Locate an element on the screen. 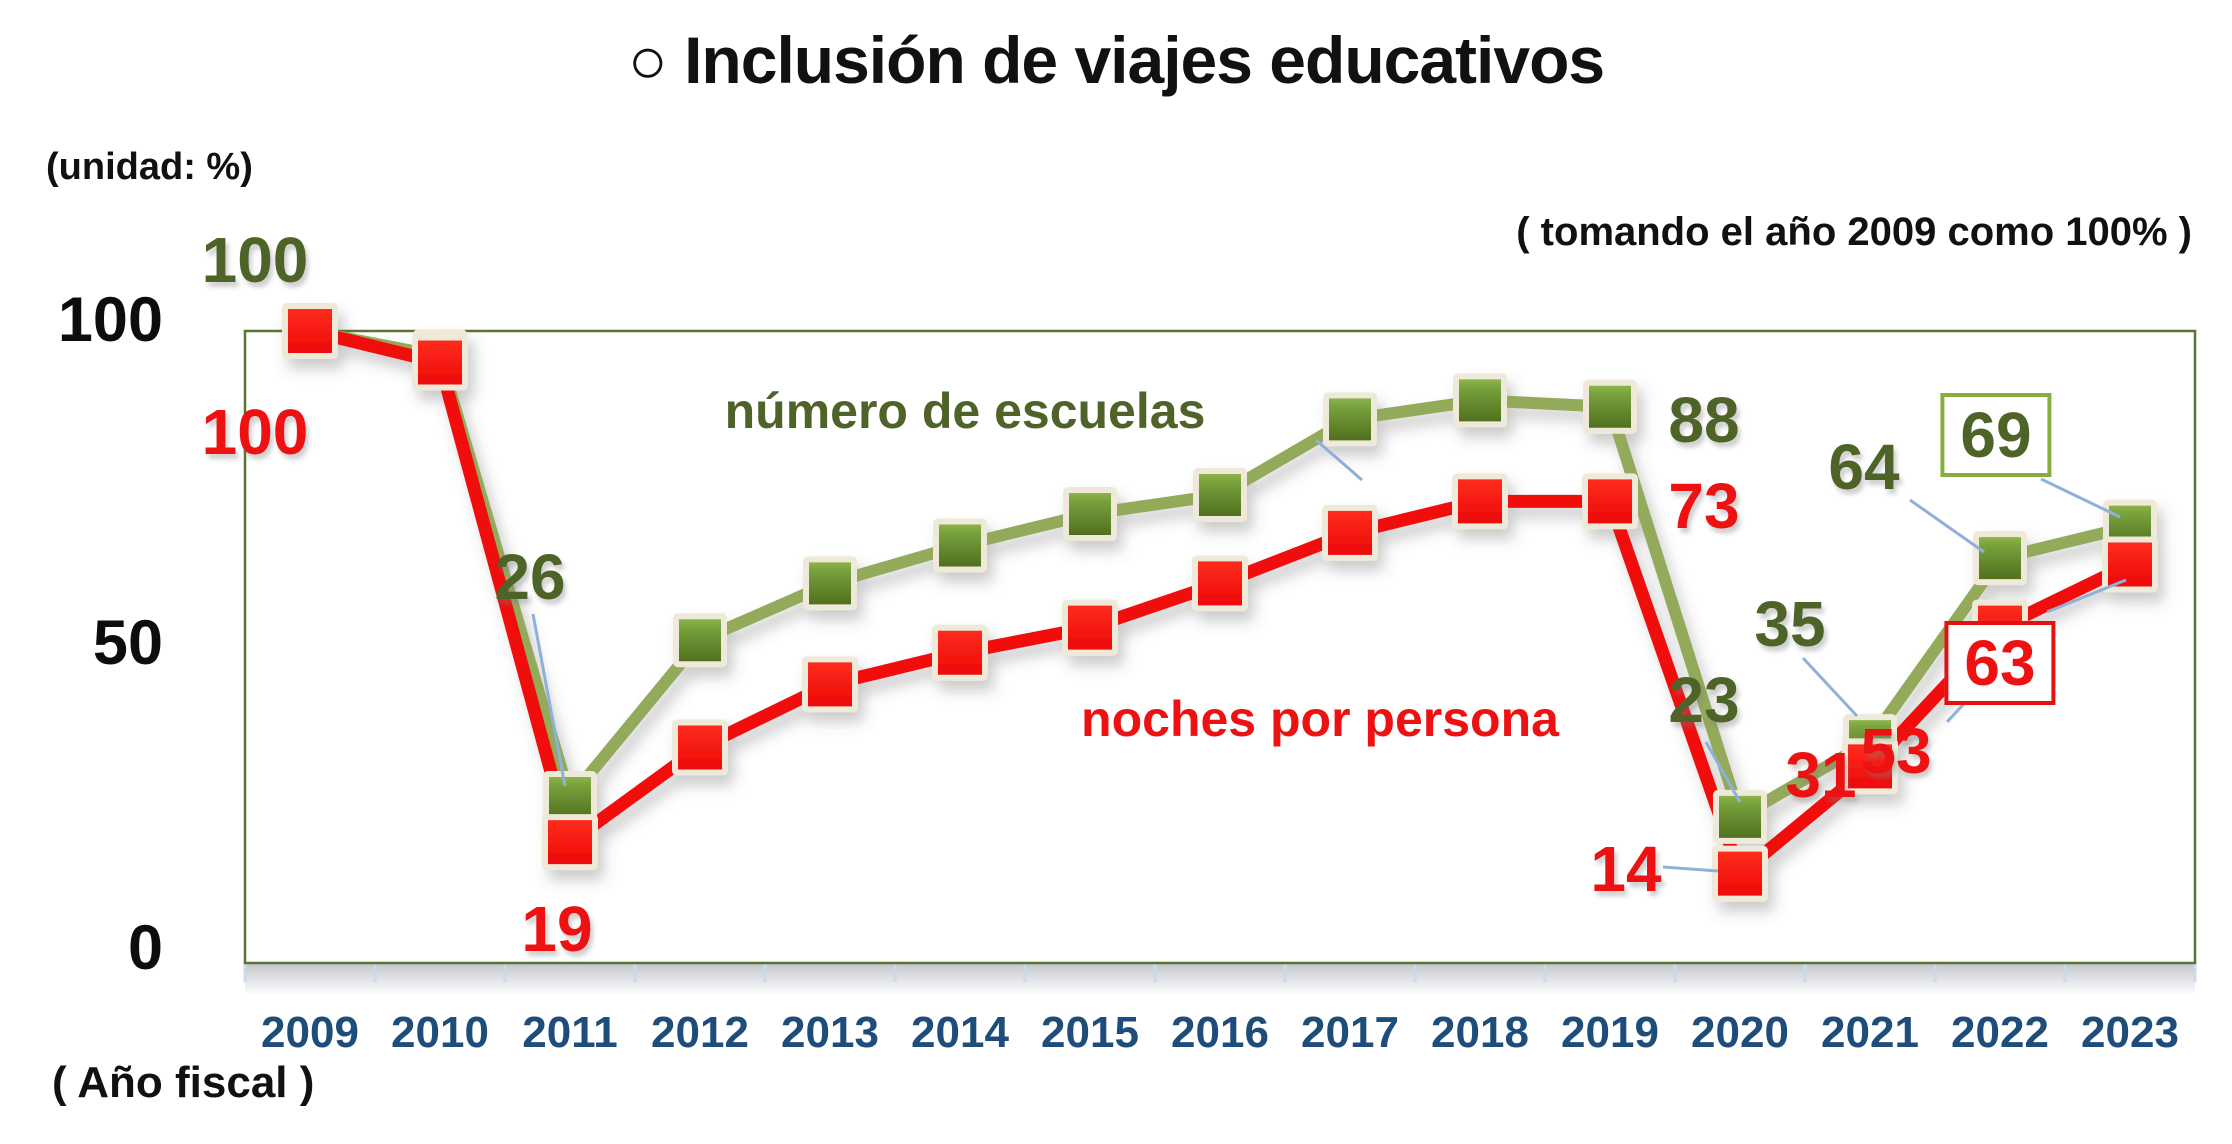 The height and width of the screenshot is (1144, 2232). series-label-numero-de-escuelas: número de escuelas is located at coordinates (965, 411).